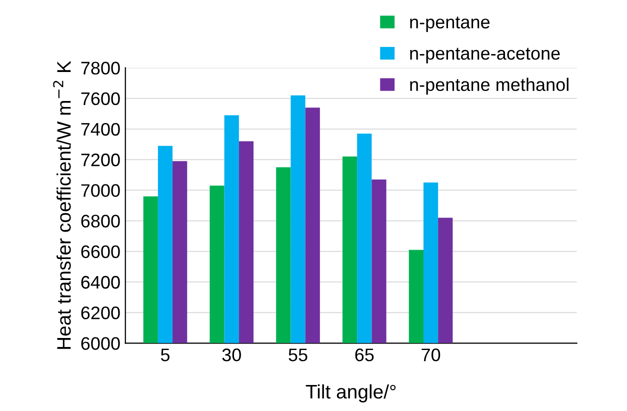 This screenshot has height=411, width=627. What do you see at coordinates (100, 221) in the screenshot?
I see `y-tick-label: 6800` at bounding box center [100, 221].